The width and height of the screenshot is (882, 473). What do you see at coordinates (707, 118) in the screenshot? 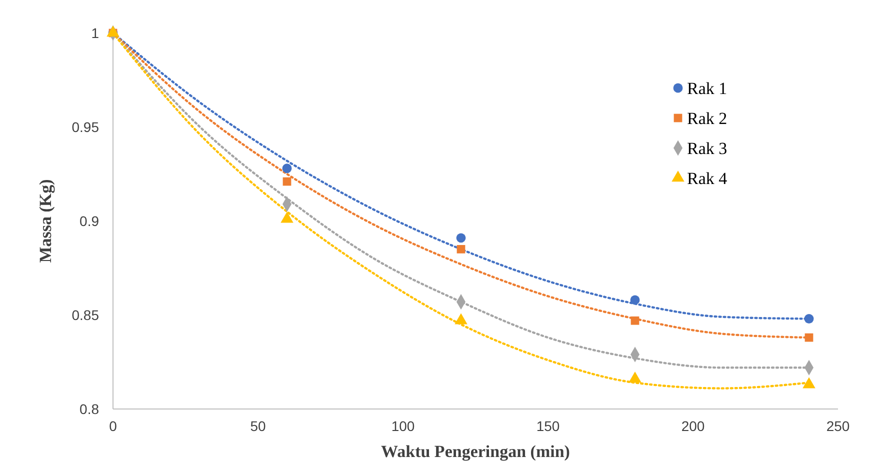
I see `legend-label: Rak 2` at bounding box center [707, 118].